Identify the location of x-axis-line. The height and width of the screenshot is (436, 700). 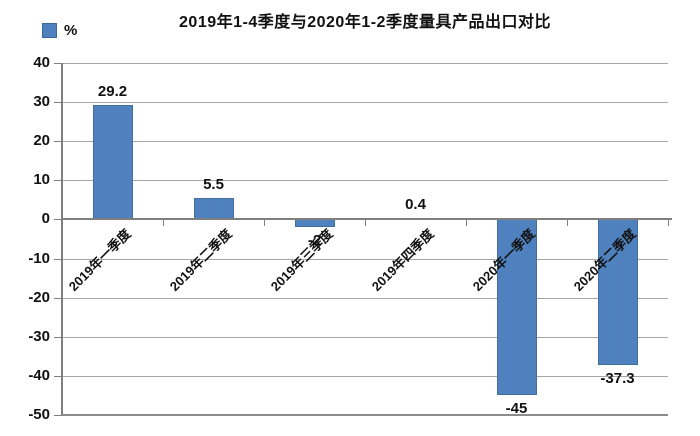
(367, 219).